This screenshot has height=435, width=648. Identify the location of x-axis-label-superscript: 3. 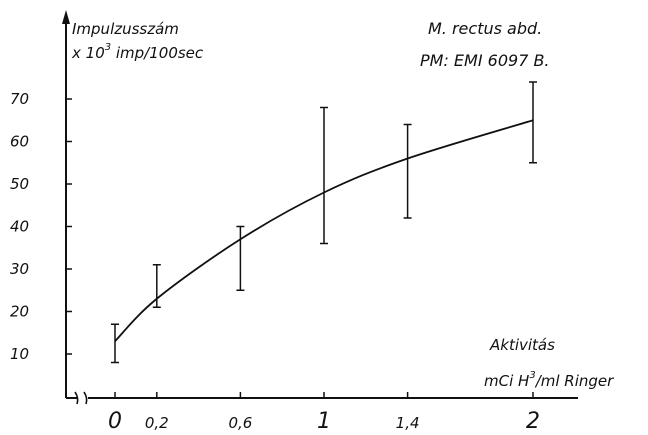
(532, 375).